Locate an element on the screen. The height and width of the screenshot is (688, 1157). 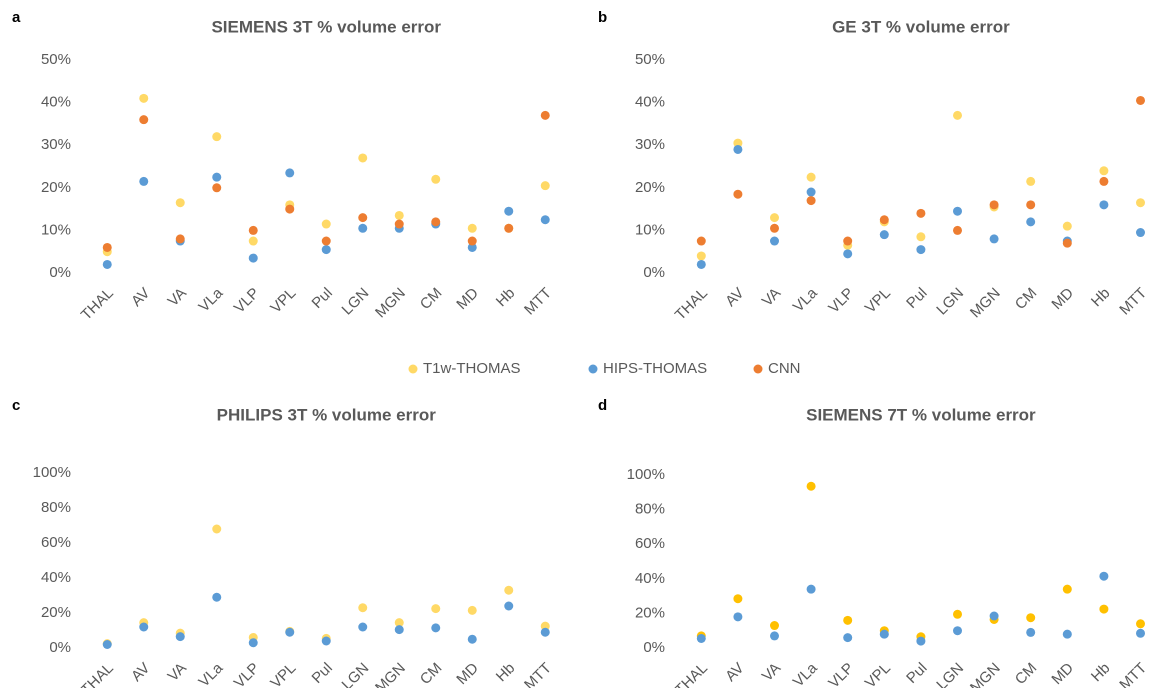
legend-label: T1w-THOMAS is located at coordinates (472, 368).